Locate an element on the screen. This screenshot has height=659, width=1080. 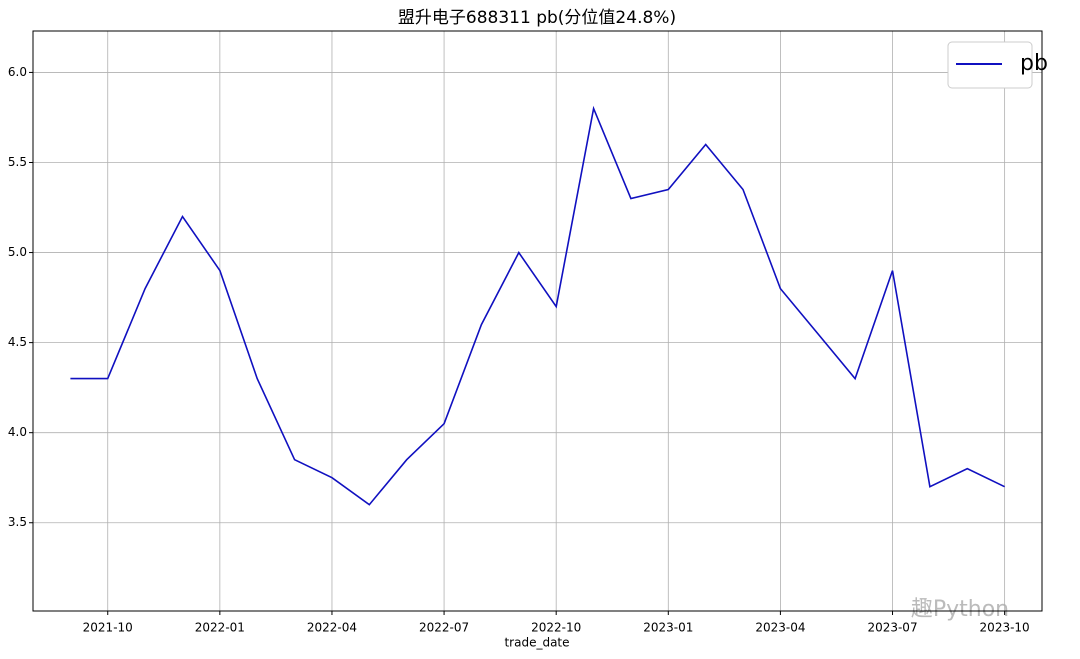
y-tick-label: 4.5 is located at coordinates (17, 342).